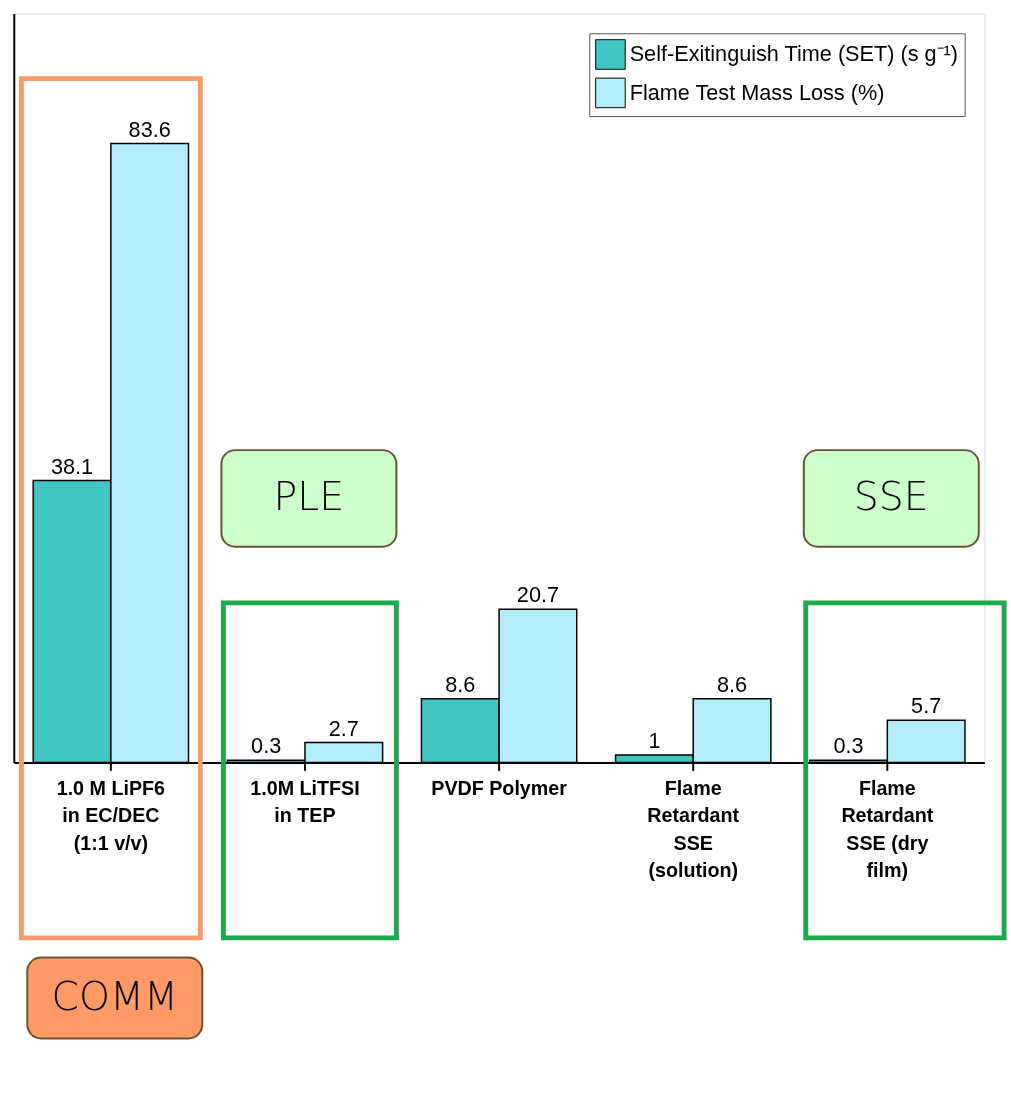 This screenshot has height=1119, width=1011. I want to click on data-label: 1, so click(654, 741).